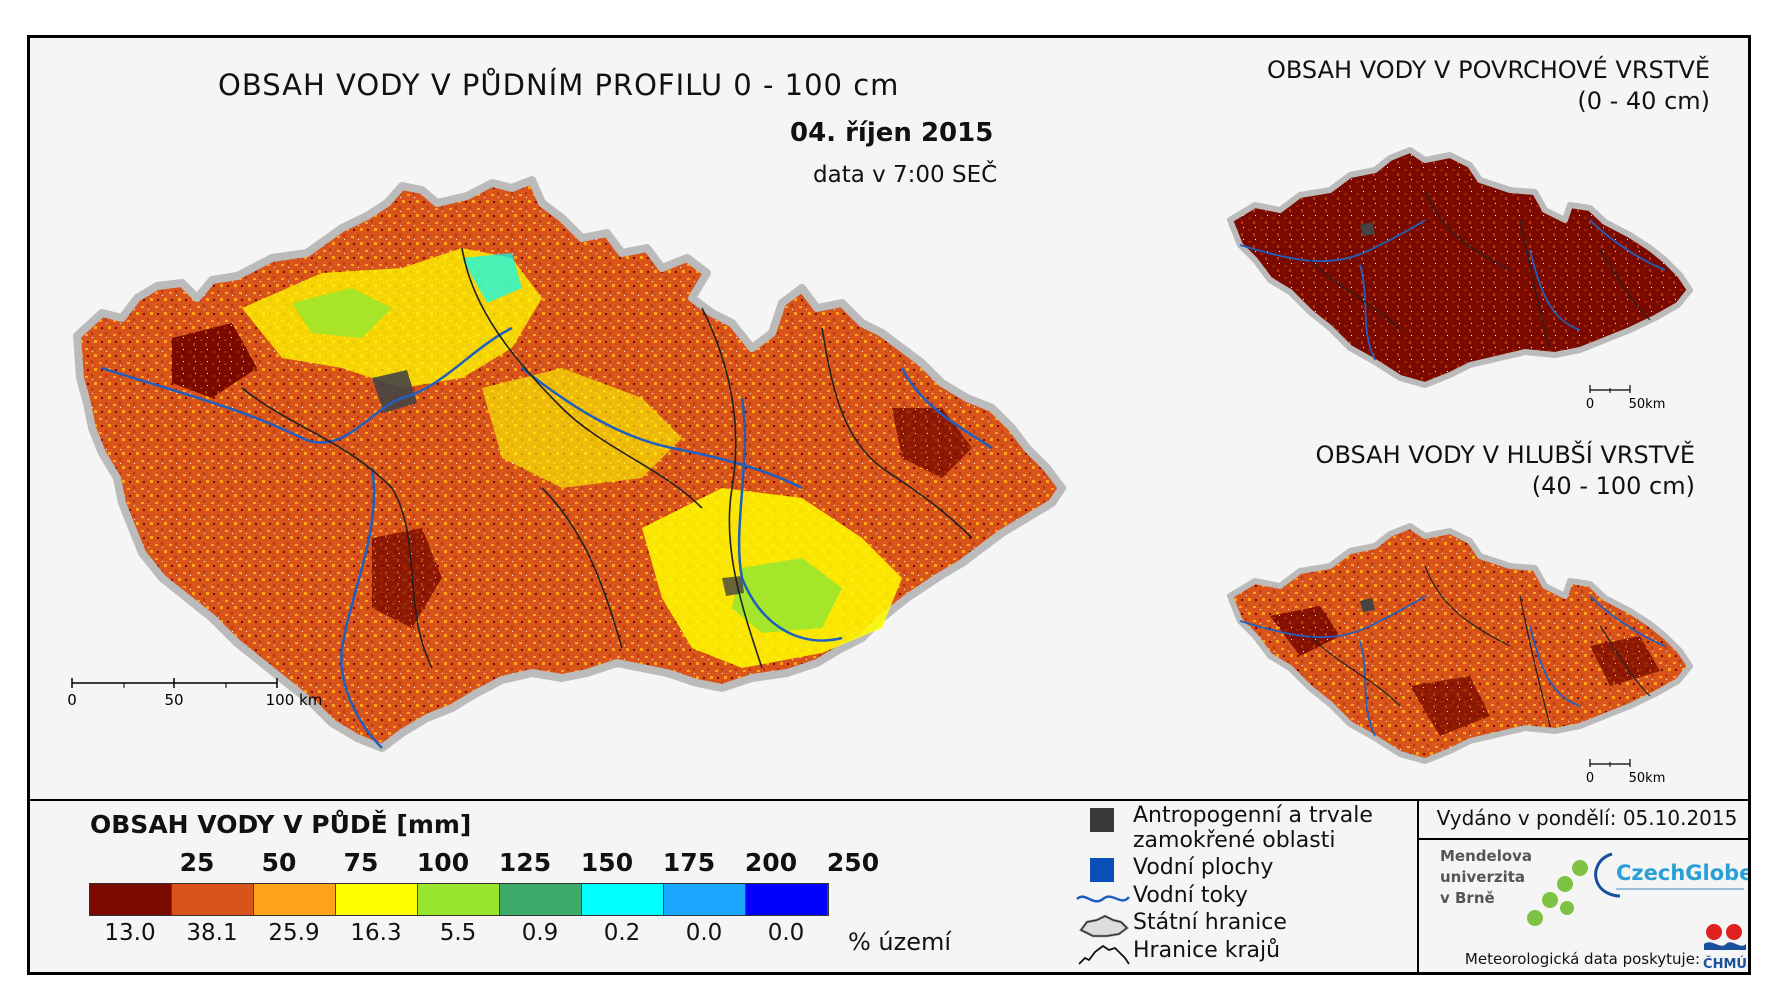 This screenshot has height=1003, width=1772. I want to click on czechglobe-logo: CzechGlobe, so click(1672, 875).